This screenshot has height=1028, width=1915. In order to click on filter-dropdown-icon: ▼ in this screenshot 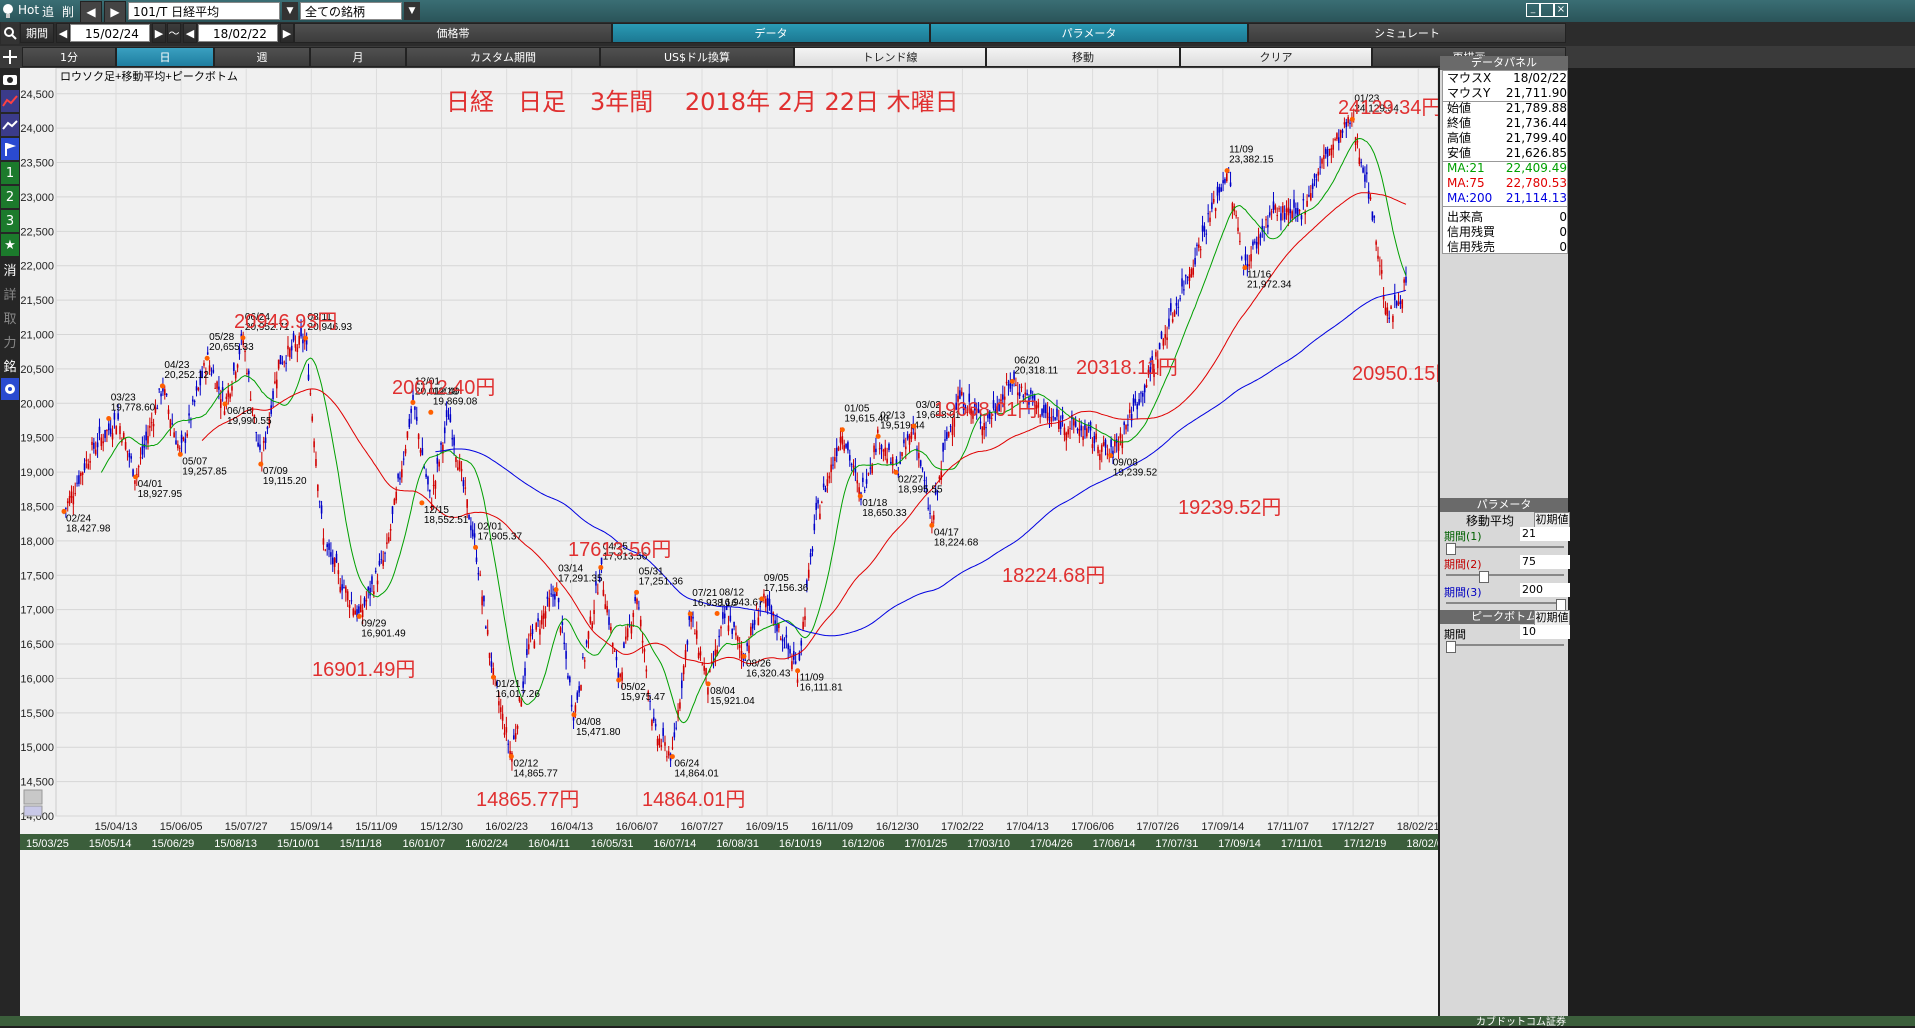, I will do `click(412, 11)`.